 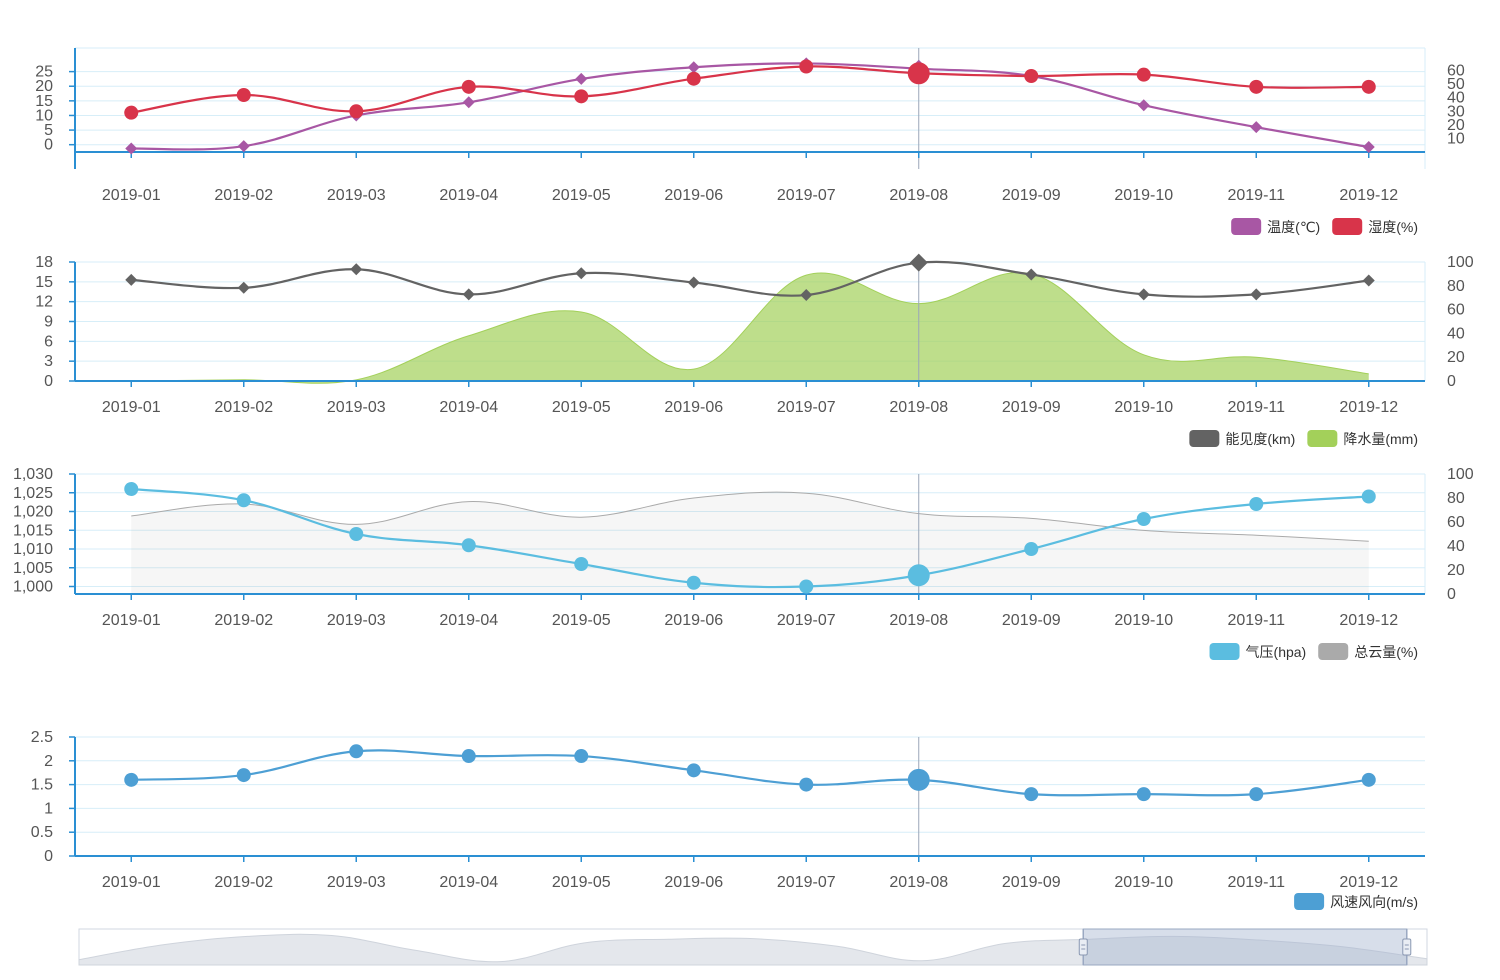 What do you see at coordinates (1456, 286) in the screenshot?
I see `y2-tick-label: 80` at bounding box center [1456, 286].